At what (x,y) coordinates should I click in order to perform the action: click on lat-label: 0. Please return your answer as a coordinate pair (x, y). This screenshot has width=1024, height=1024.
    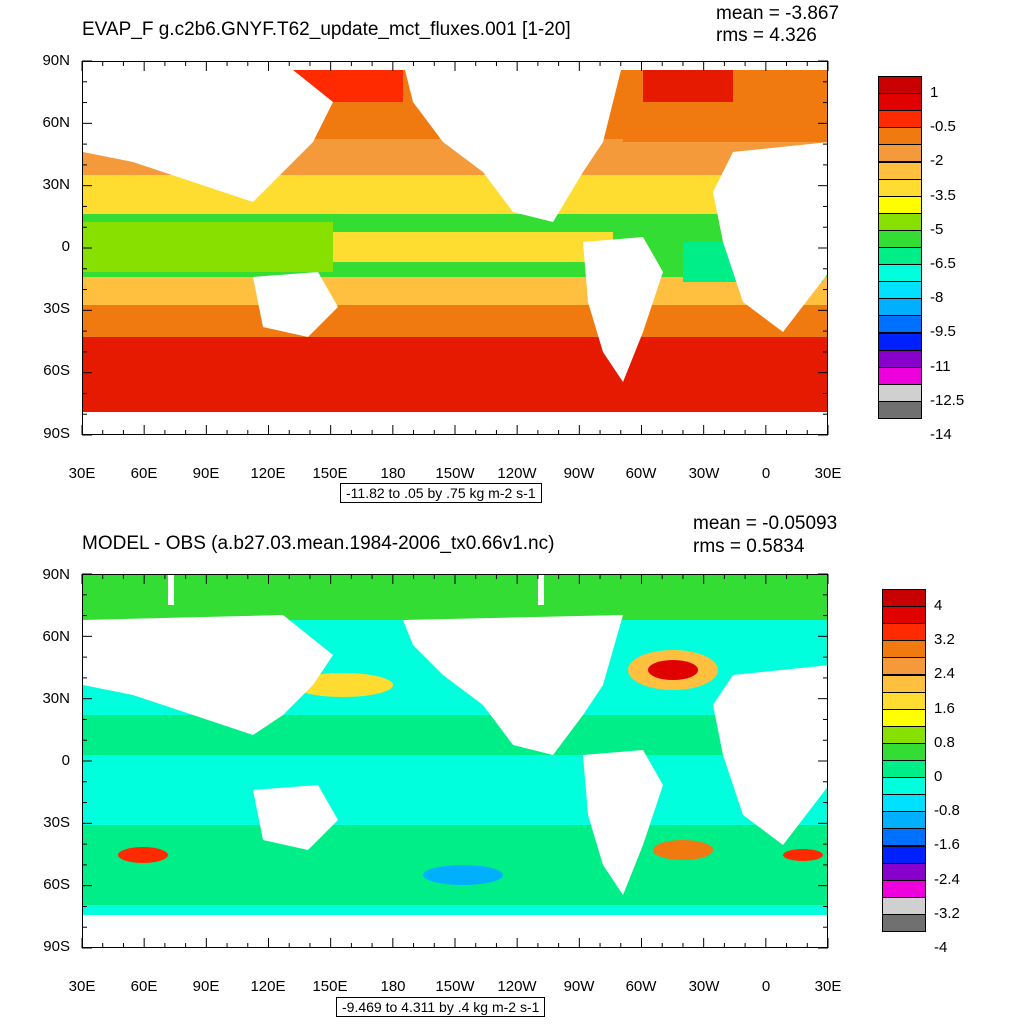
    Looking at the image, I should click on (65, 760).